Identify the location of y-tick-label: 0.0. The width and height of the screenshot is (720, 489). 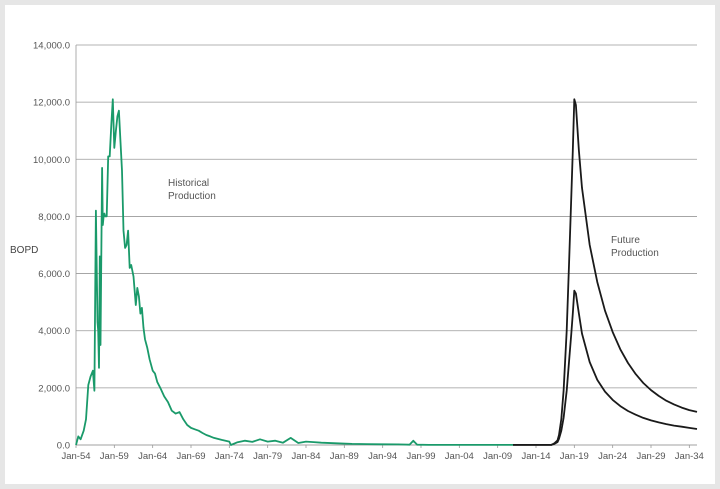
(63, 446).